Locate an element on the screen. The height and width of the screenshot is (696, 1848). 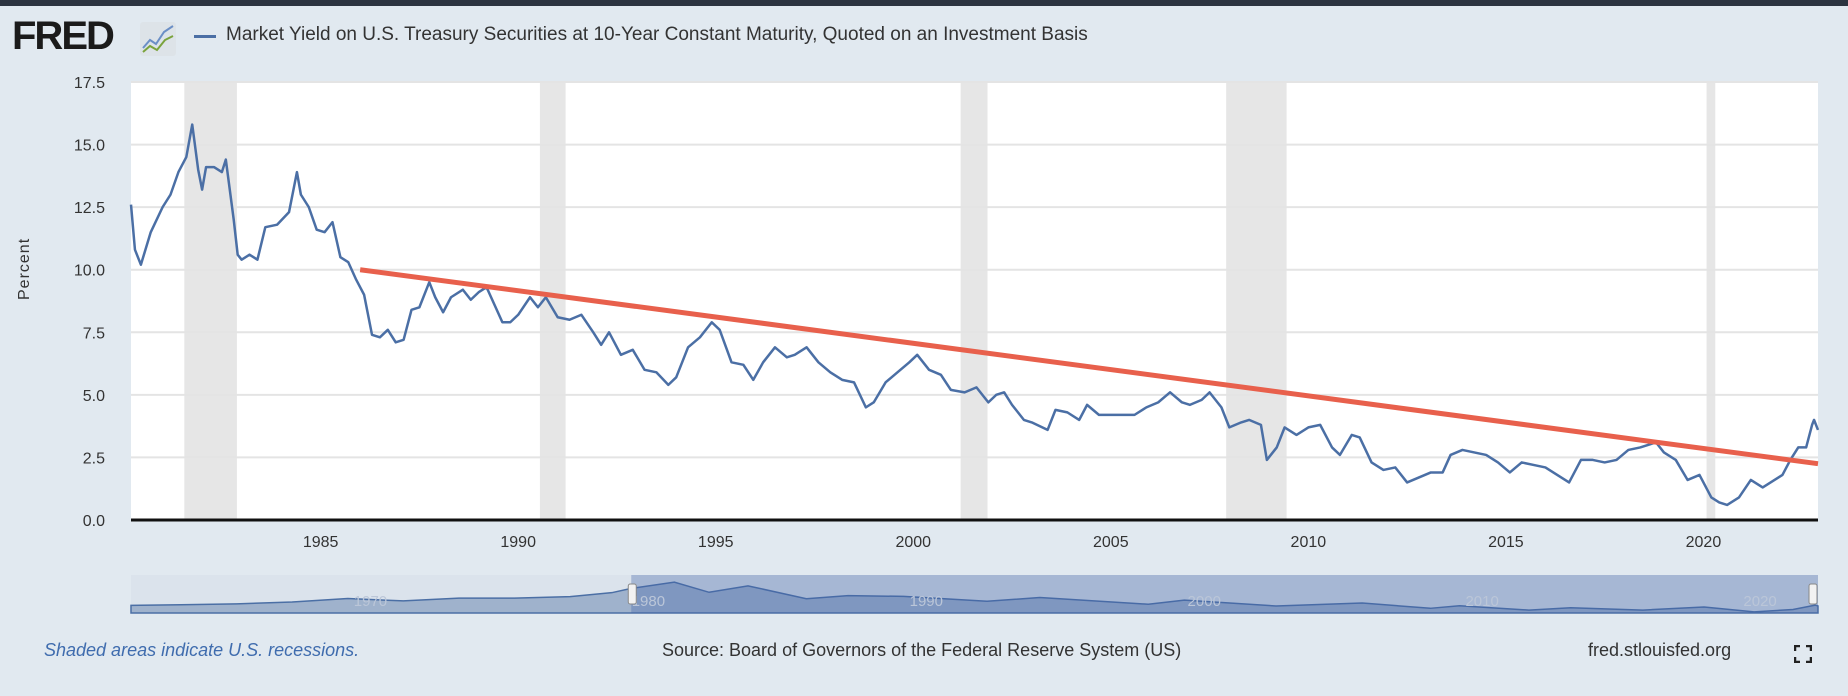
navigator-tick-label: 1970 is located at coordinates (370, 601).